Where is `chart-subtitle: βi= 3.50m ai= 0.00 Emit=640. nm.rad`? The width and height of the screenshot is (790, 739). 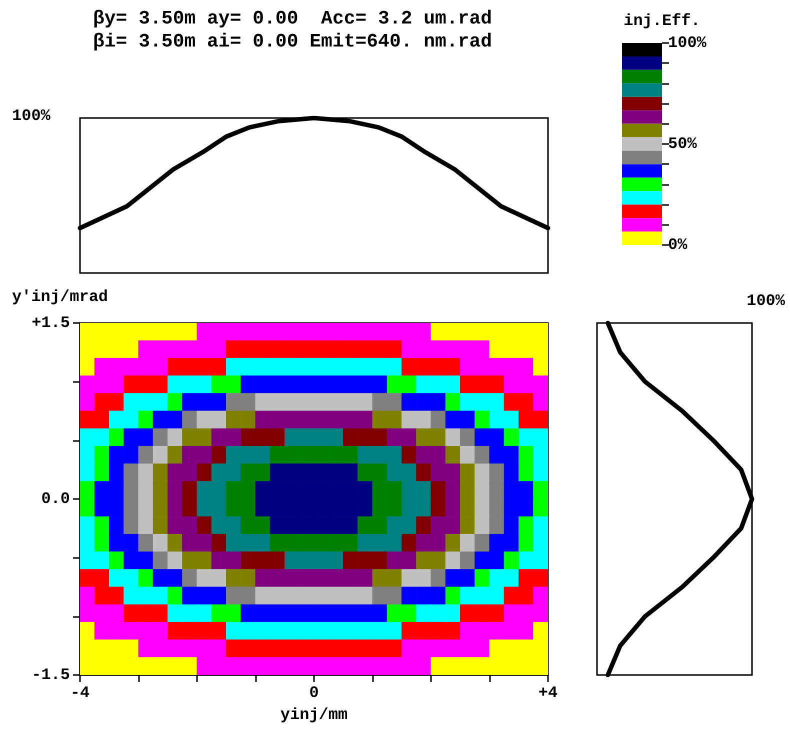
chart-subtitle: βi= 3.50m ai= 0.00 Emit=640. nm.rad is located at coordinates (292, 41).